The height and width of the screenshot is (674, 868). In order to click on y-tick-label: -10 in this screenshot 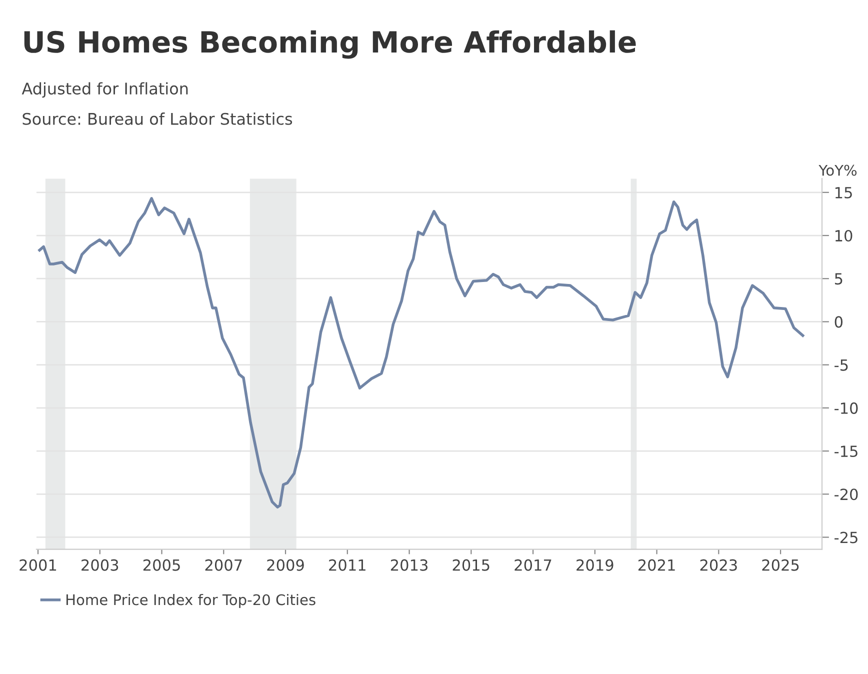, I will do `click(846, 408)`.